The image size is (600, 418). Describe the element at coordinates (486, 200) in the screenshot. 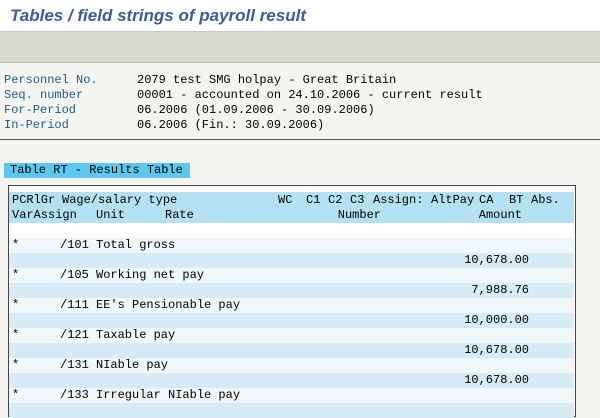

I see `column-header: CA` at that location.